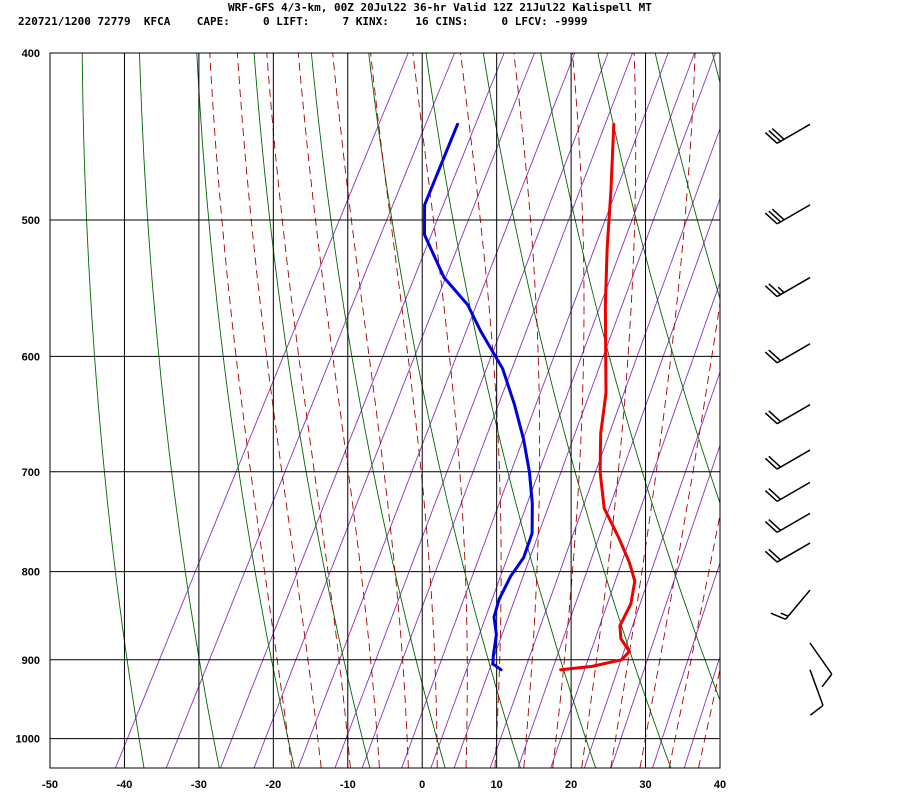 This screenshot has width=900, height=800. Describe the element at coordinates (50, 785) in the screenshot. I see `x-tick-label: -50` at that location.